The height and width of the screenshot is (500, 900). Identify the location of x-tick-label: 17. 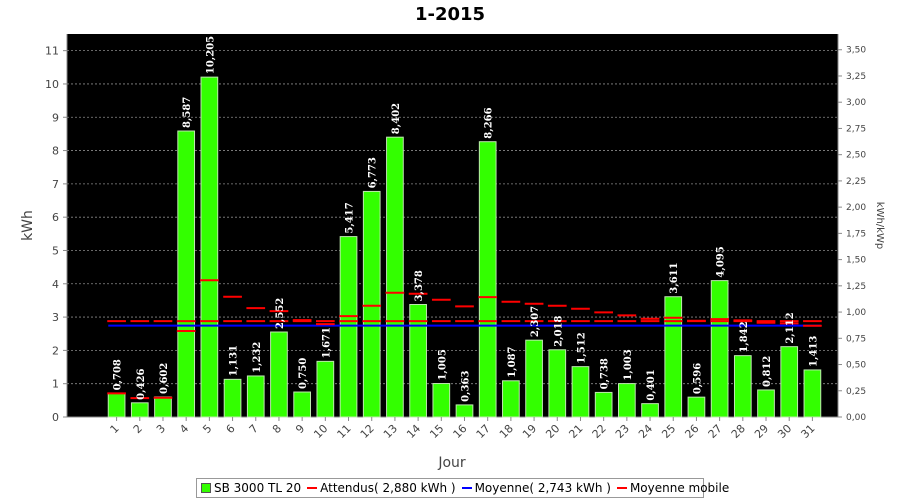
(483, 431).